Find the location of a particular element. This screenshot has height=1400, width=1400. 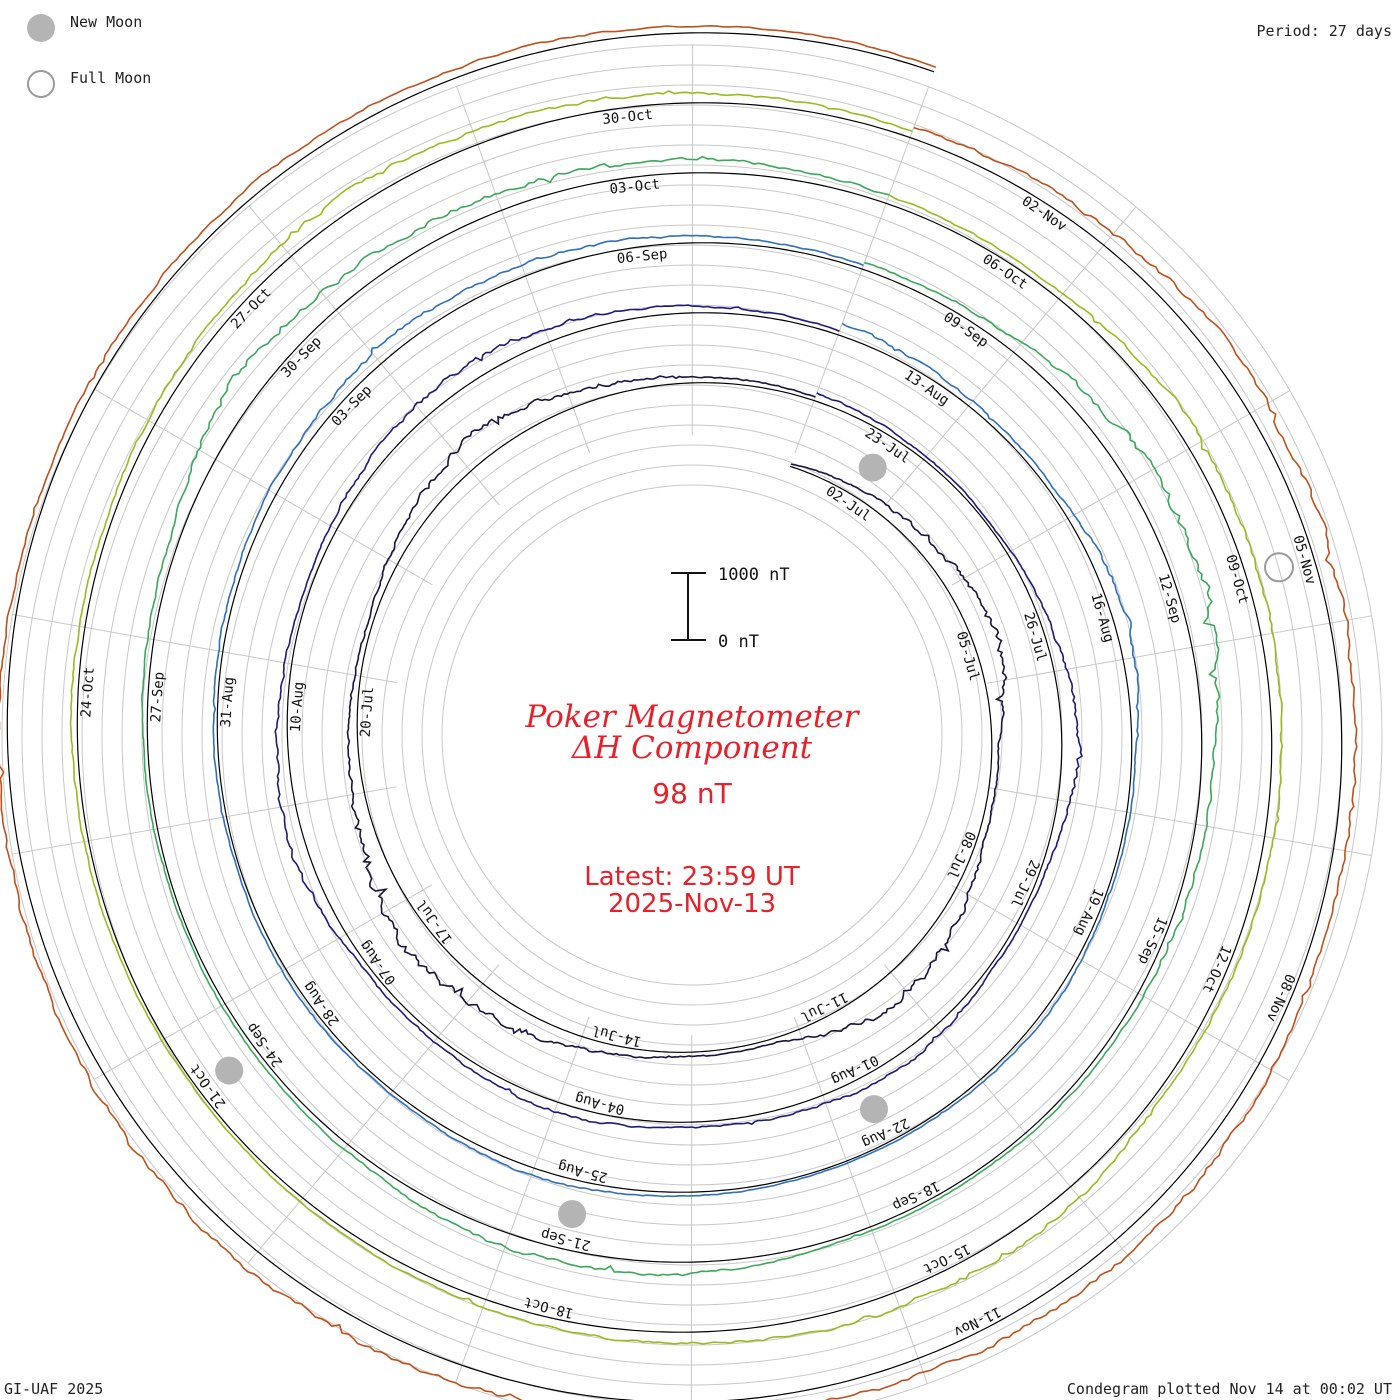

date-label: 11-Jul is located at coordinates (824, 1006).